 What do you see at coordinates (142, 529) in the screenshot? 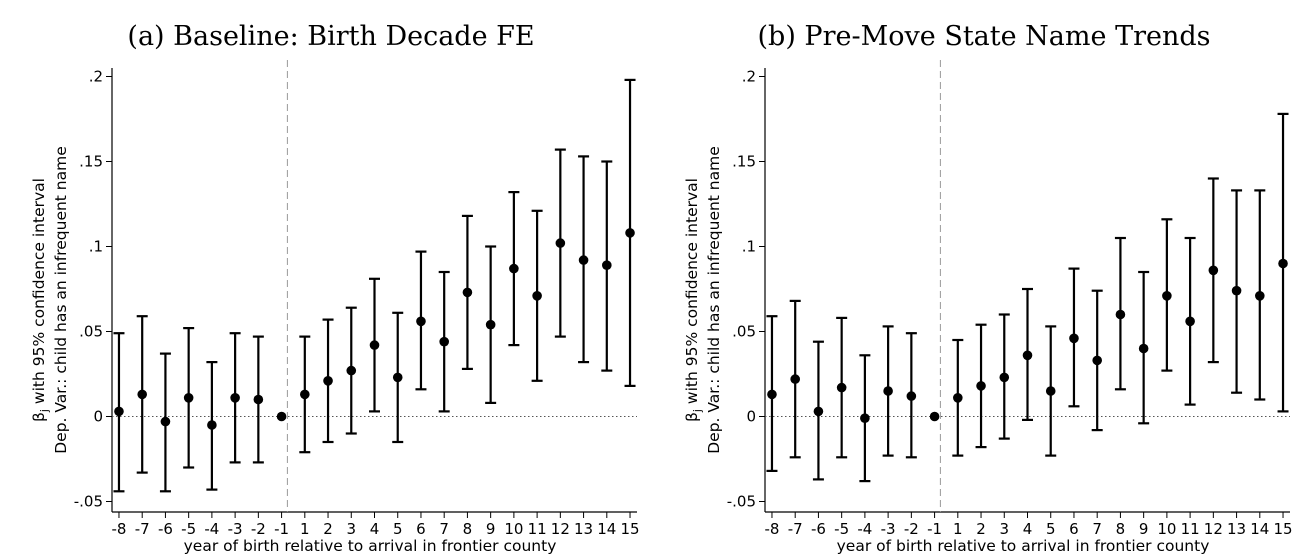
I see `x-tick-label: -7` at bounding box center [142, 529].